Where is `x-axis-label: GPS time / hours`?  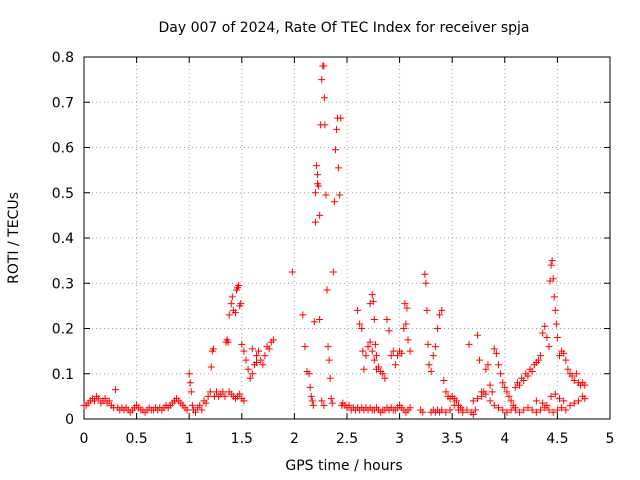 x-axis-label: GPS time / hours is located at coordinates (343, 466).